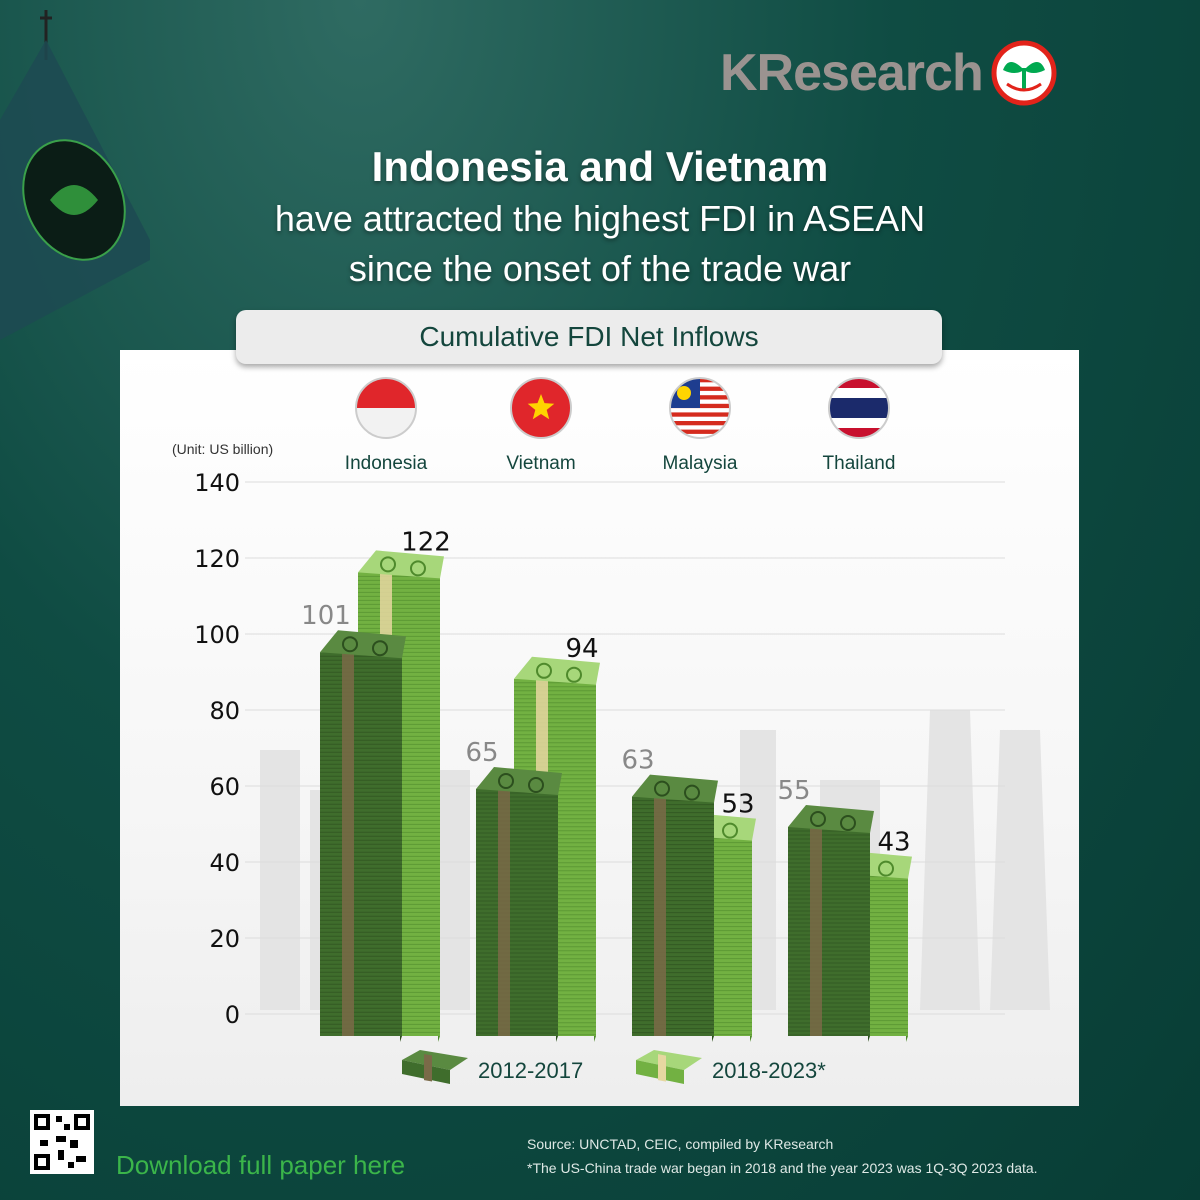 Image resolution: width=1200 pixels, height=1200 pixels. Describe the element at coordinates (217, 483) in the screenshot. I see `y-tick-label: 140` at that location.